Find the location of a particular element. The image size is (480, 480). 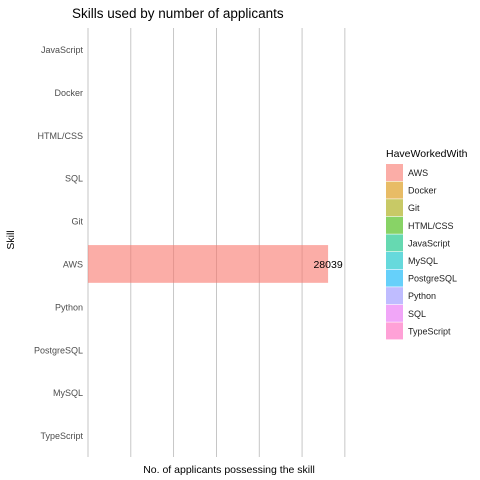

y-tick-label: Docker is located at coordinates (68, 93).